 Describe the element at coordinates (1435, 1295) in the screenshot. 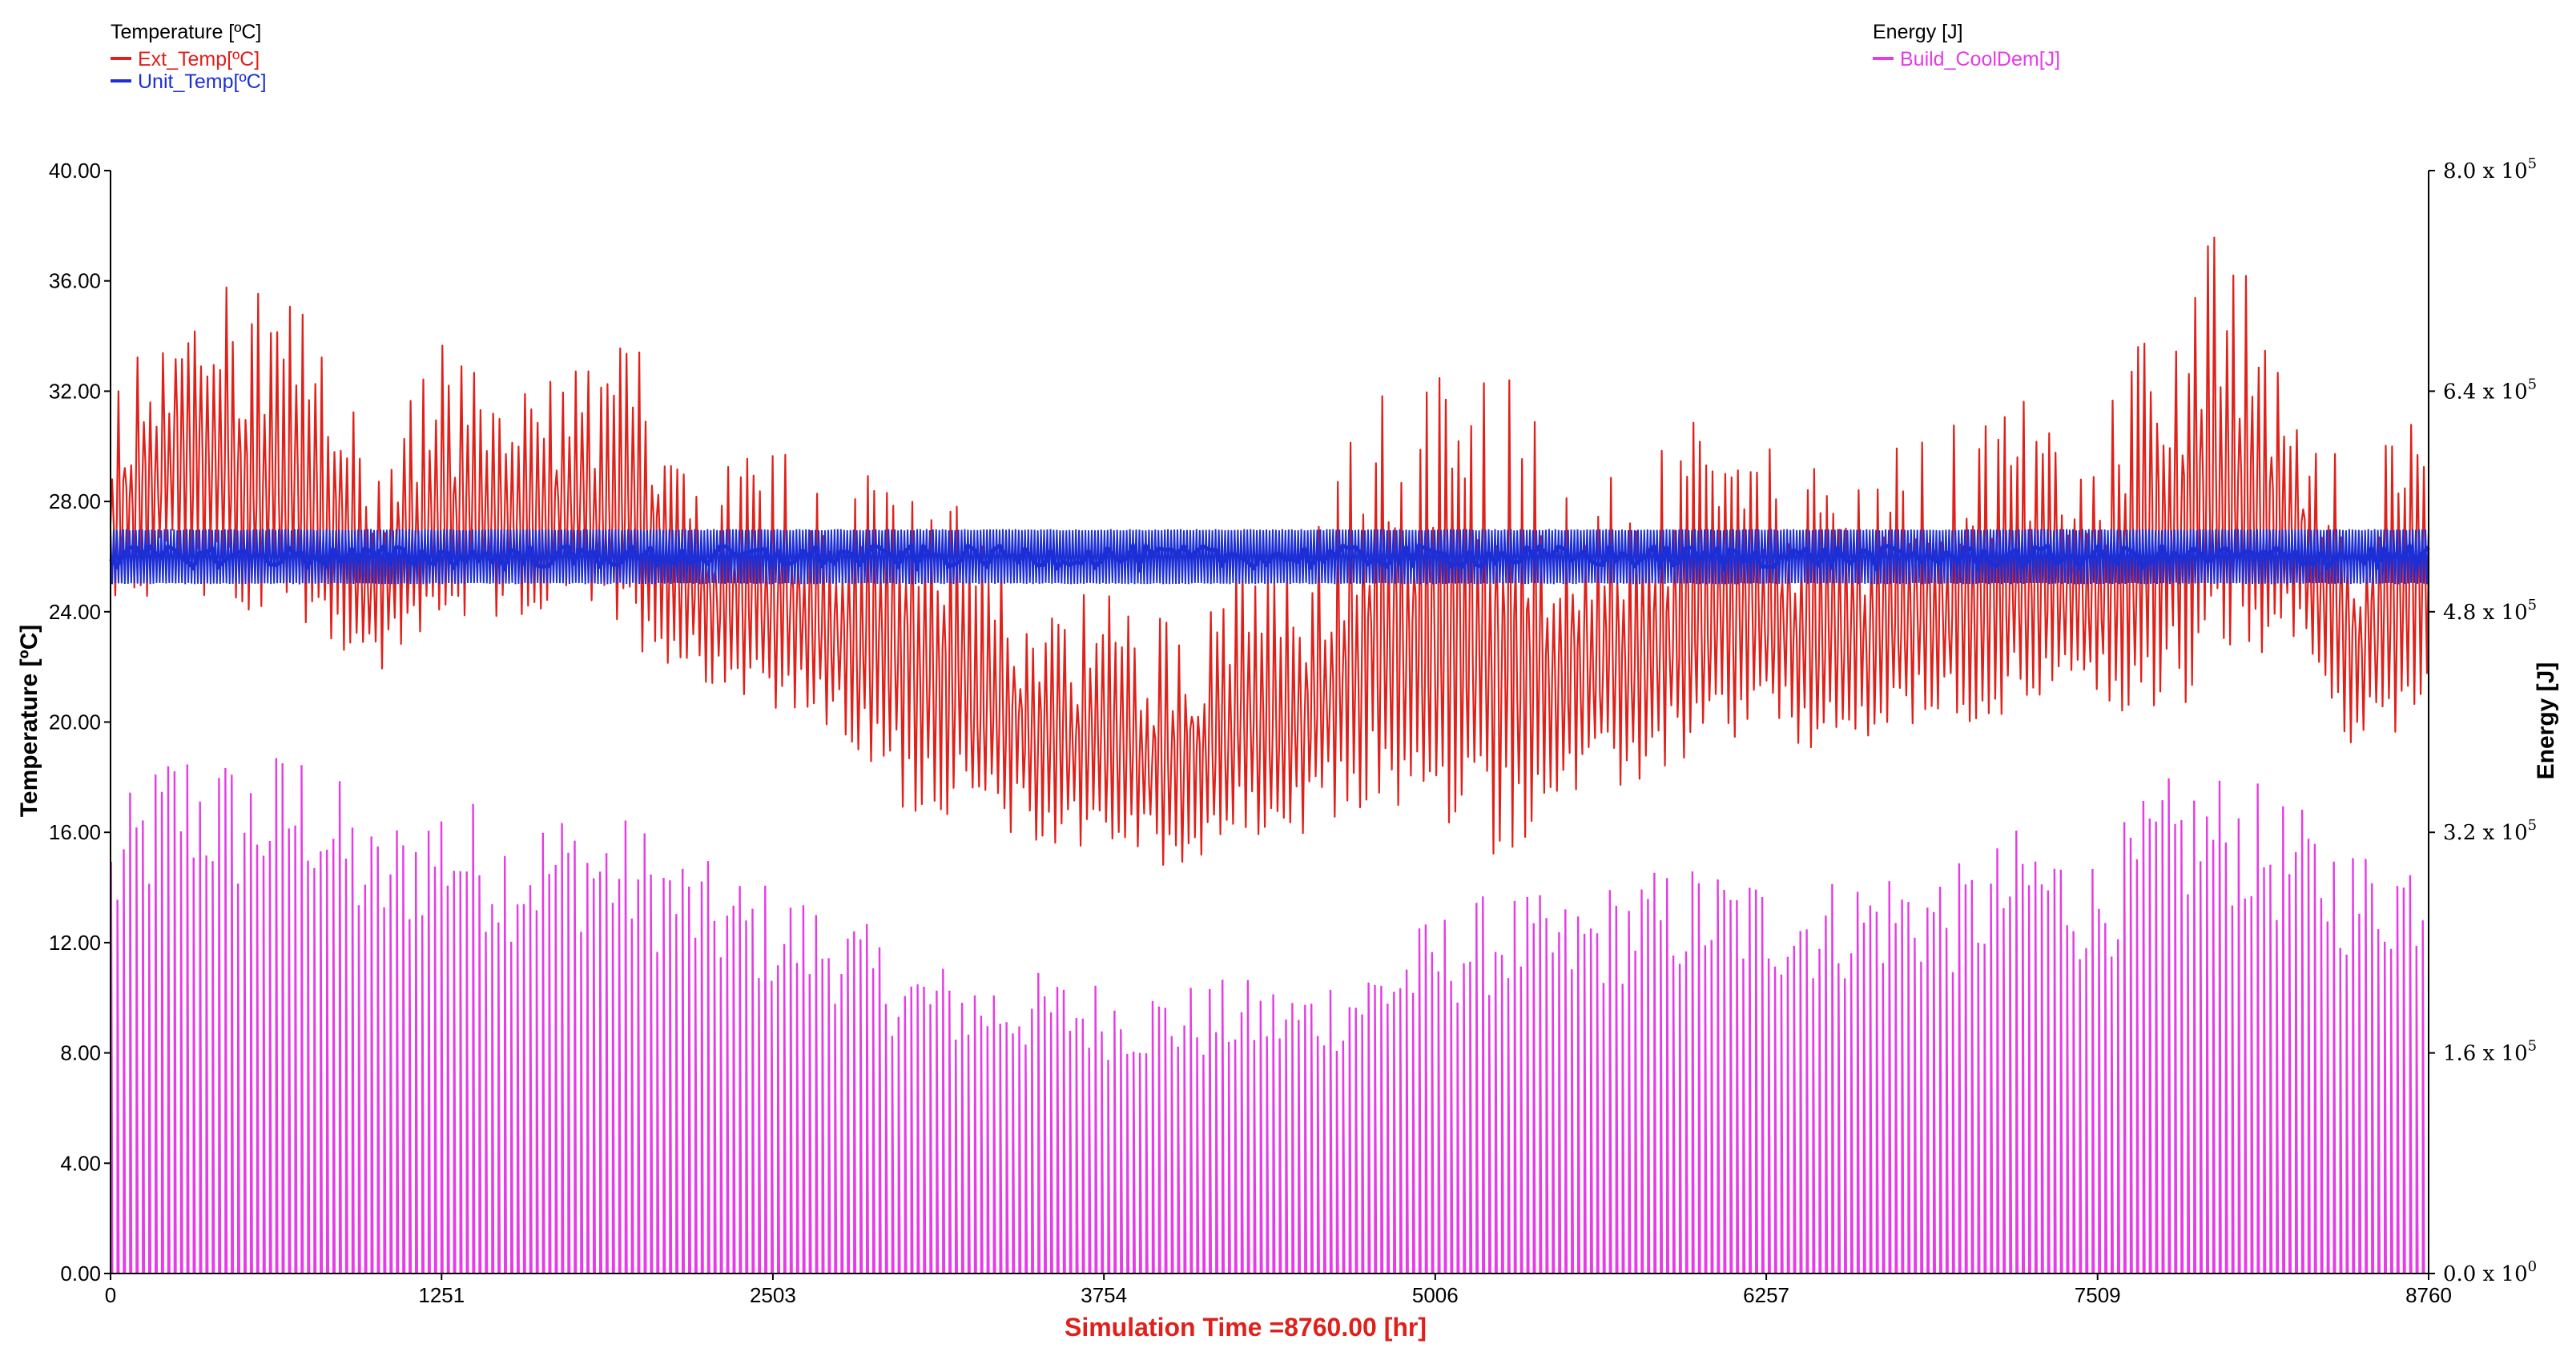

I see `x-tick-label: 5006` at that location.